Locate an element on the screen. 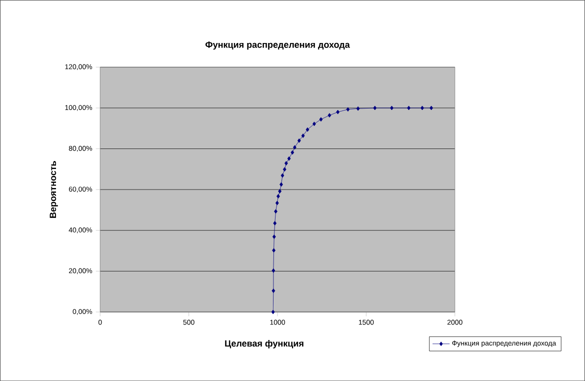 The height and width of the screenshot is (381, 585). y-axis-title: Вероятность is located at coordinates (54, 189).